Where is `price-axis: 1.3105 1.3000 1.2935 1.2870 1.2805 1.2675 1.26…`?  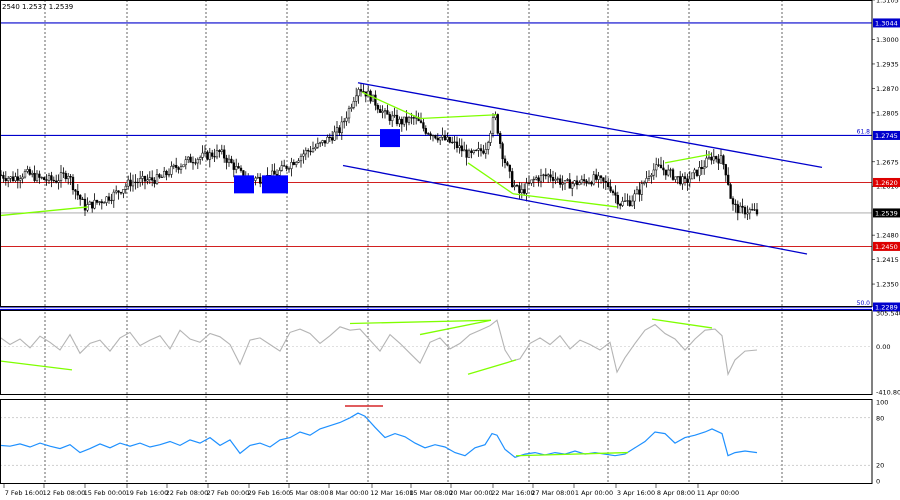 price-axis: 1.3105 1.3000 1.2935 1.2870 1.2805 1.2675 1.26… is located at coordinates (878, 243).